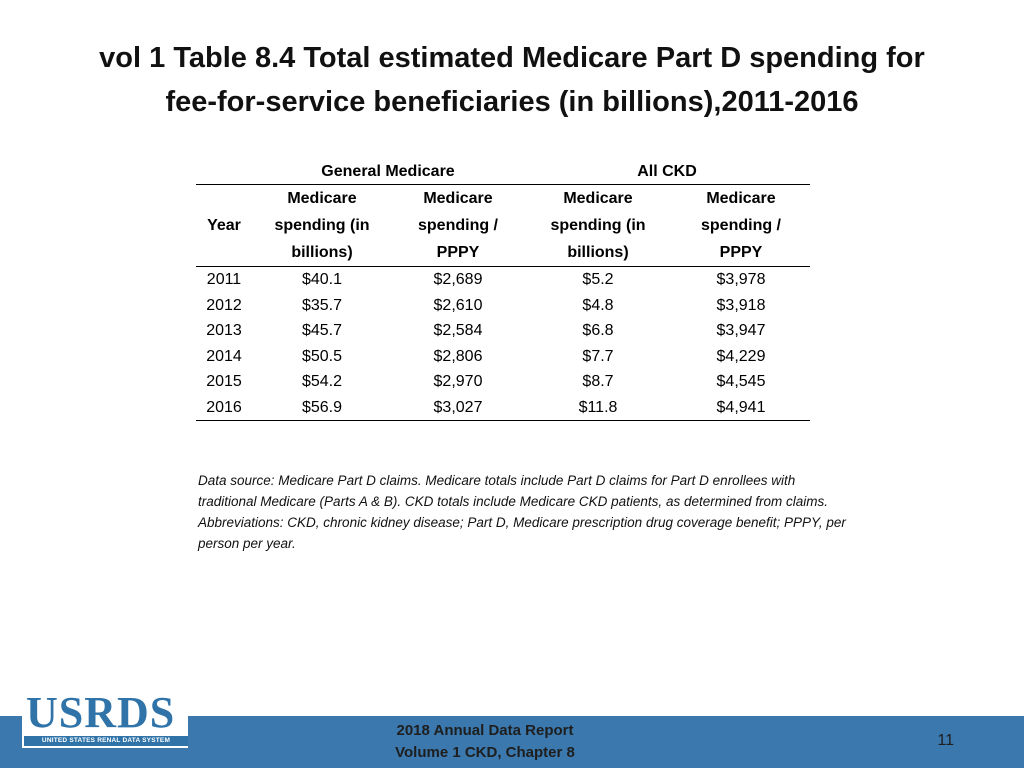  Describe the element at coordinates (388, 172) in the screenshot. I see `group-header-general-medicare: General Medicare` at that location.